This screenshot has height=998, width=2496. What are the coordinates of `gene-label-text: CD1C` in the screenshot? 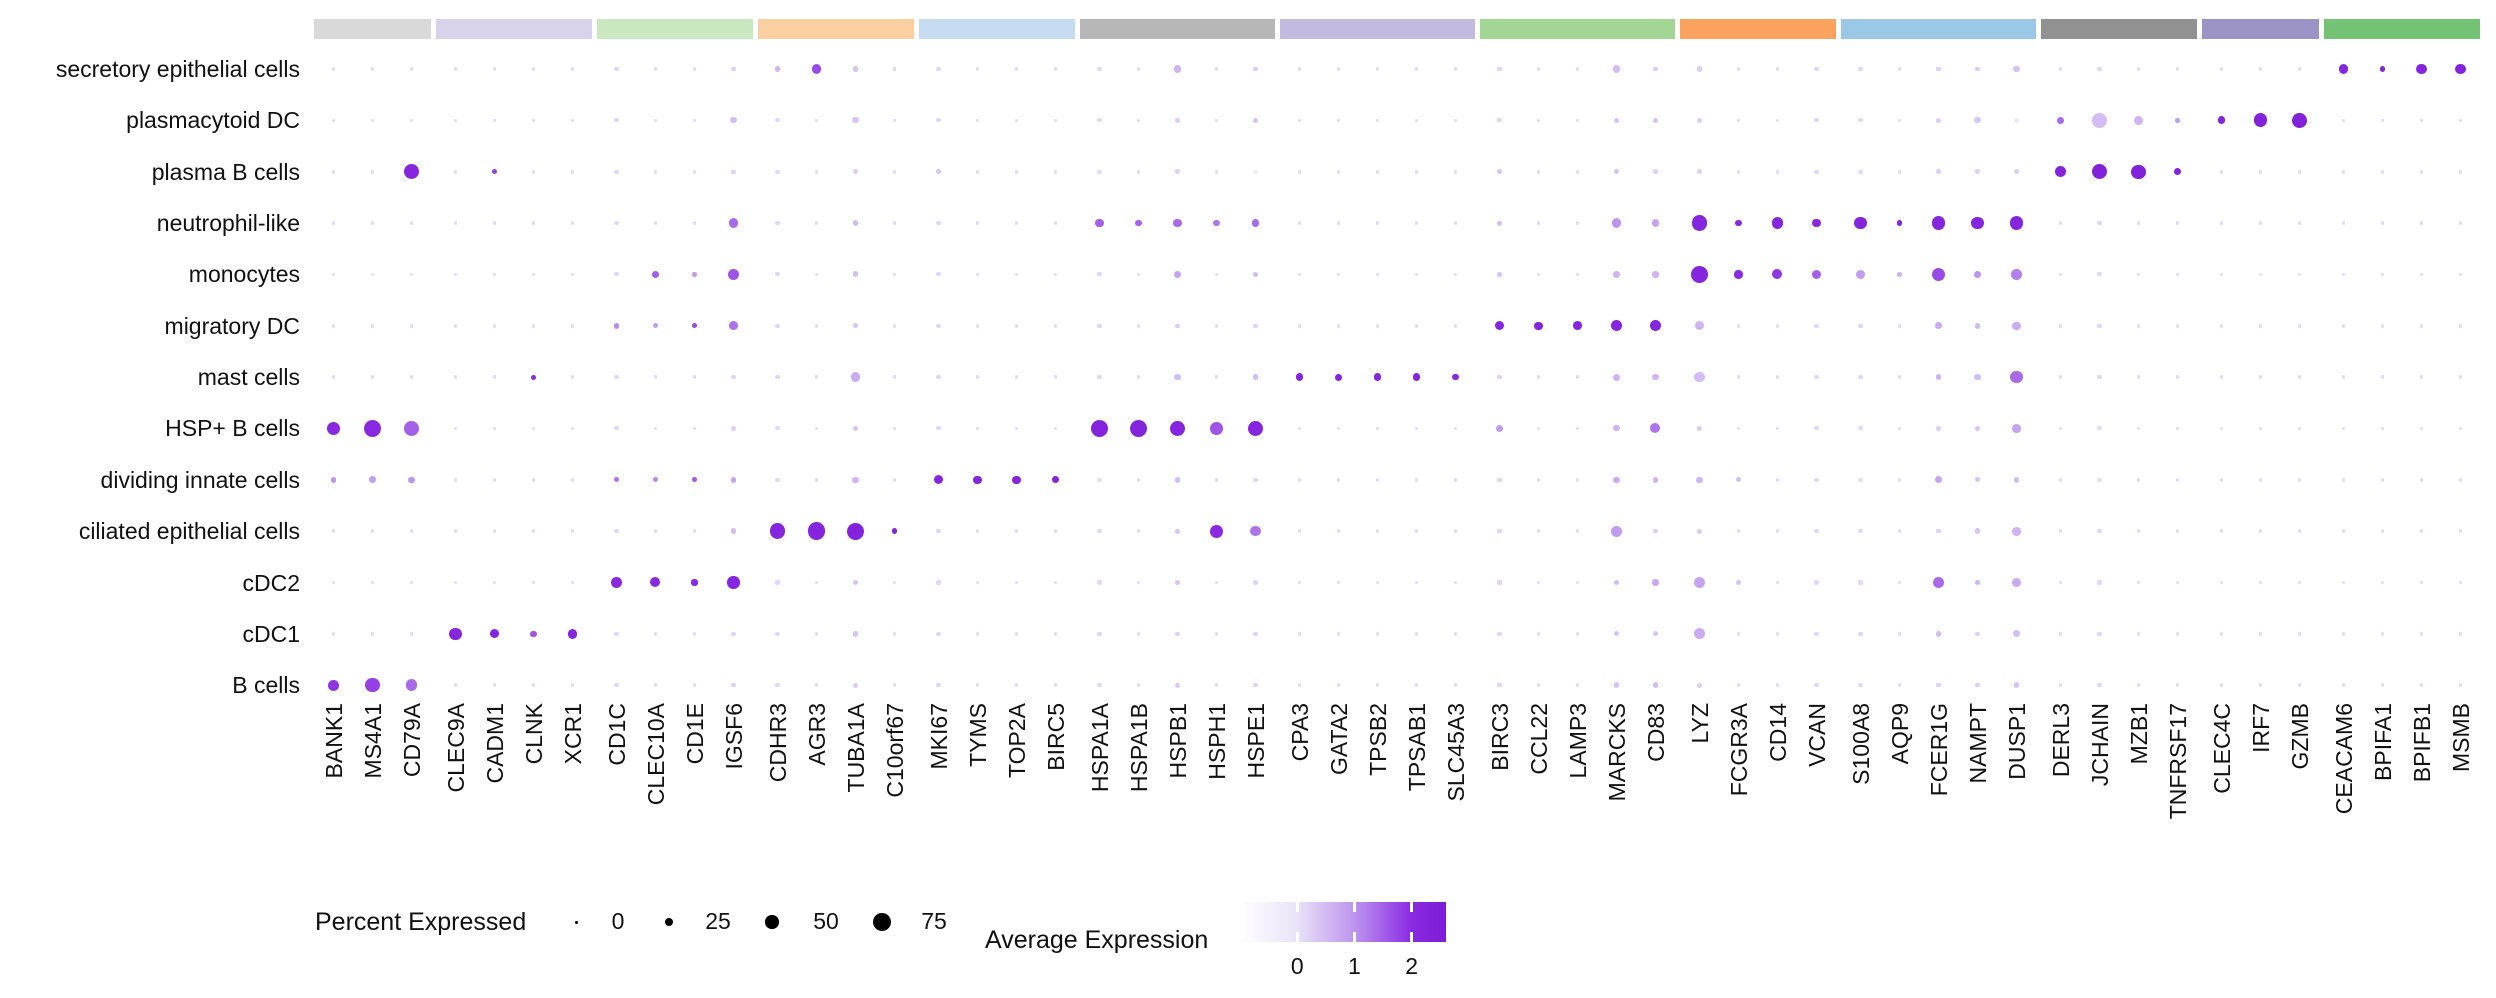 It's located at (616, 734).